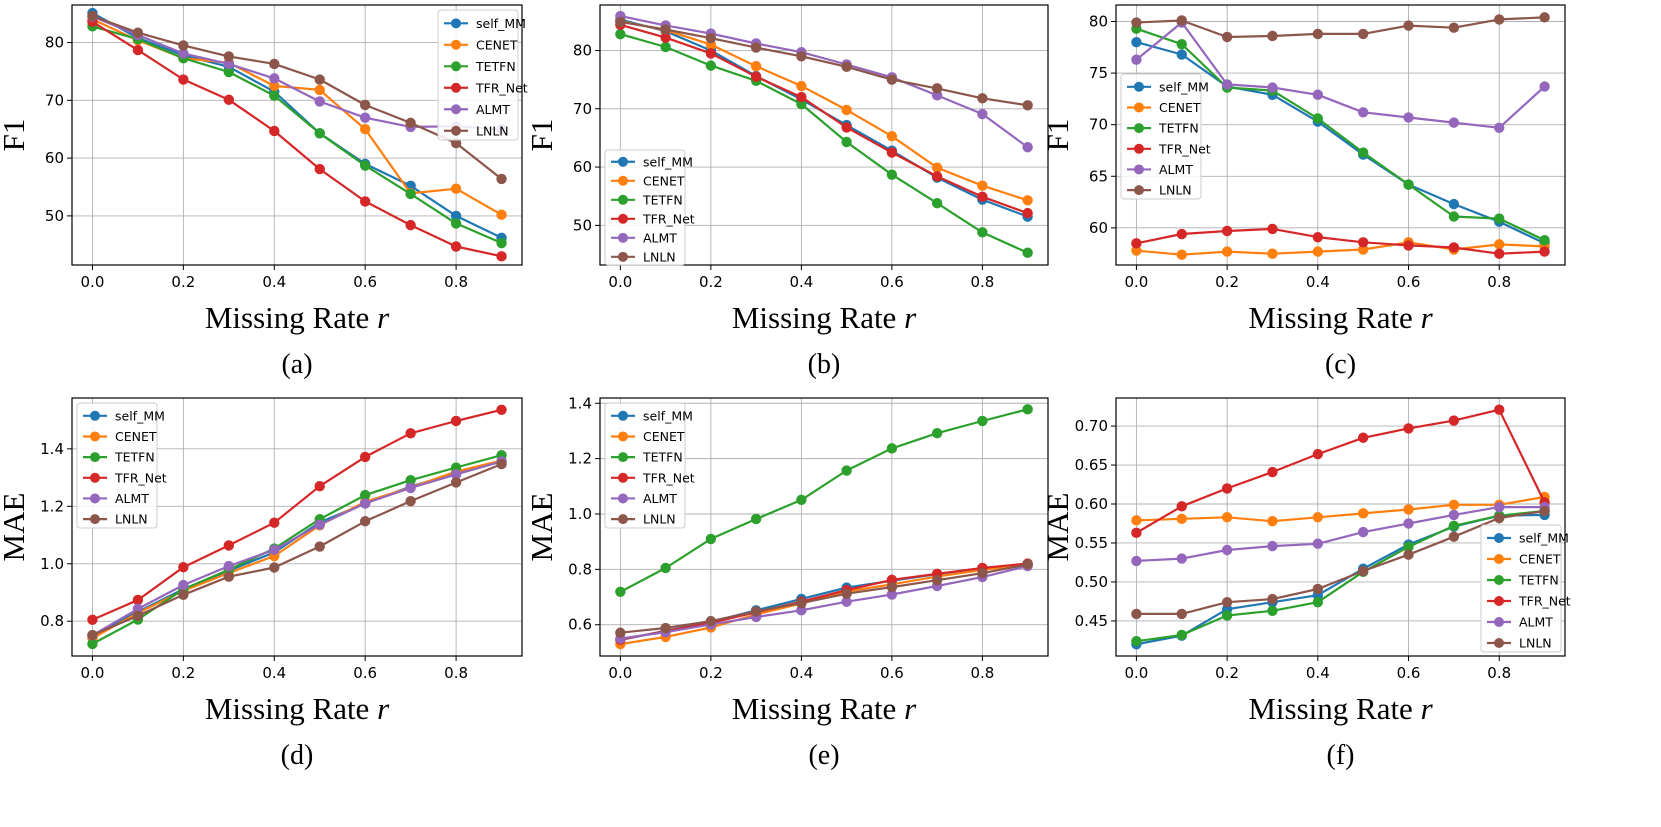  I want to click on series-line-cenet, so click(296, 549).